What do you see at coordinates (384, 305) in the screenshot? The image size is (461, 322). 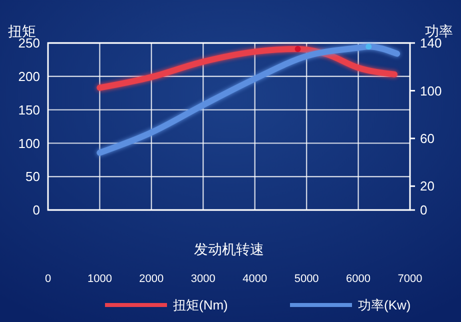 I see `legend-label: 功率(Kw)` at bounding box center [384, 305].